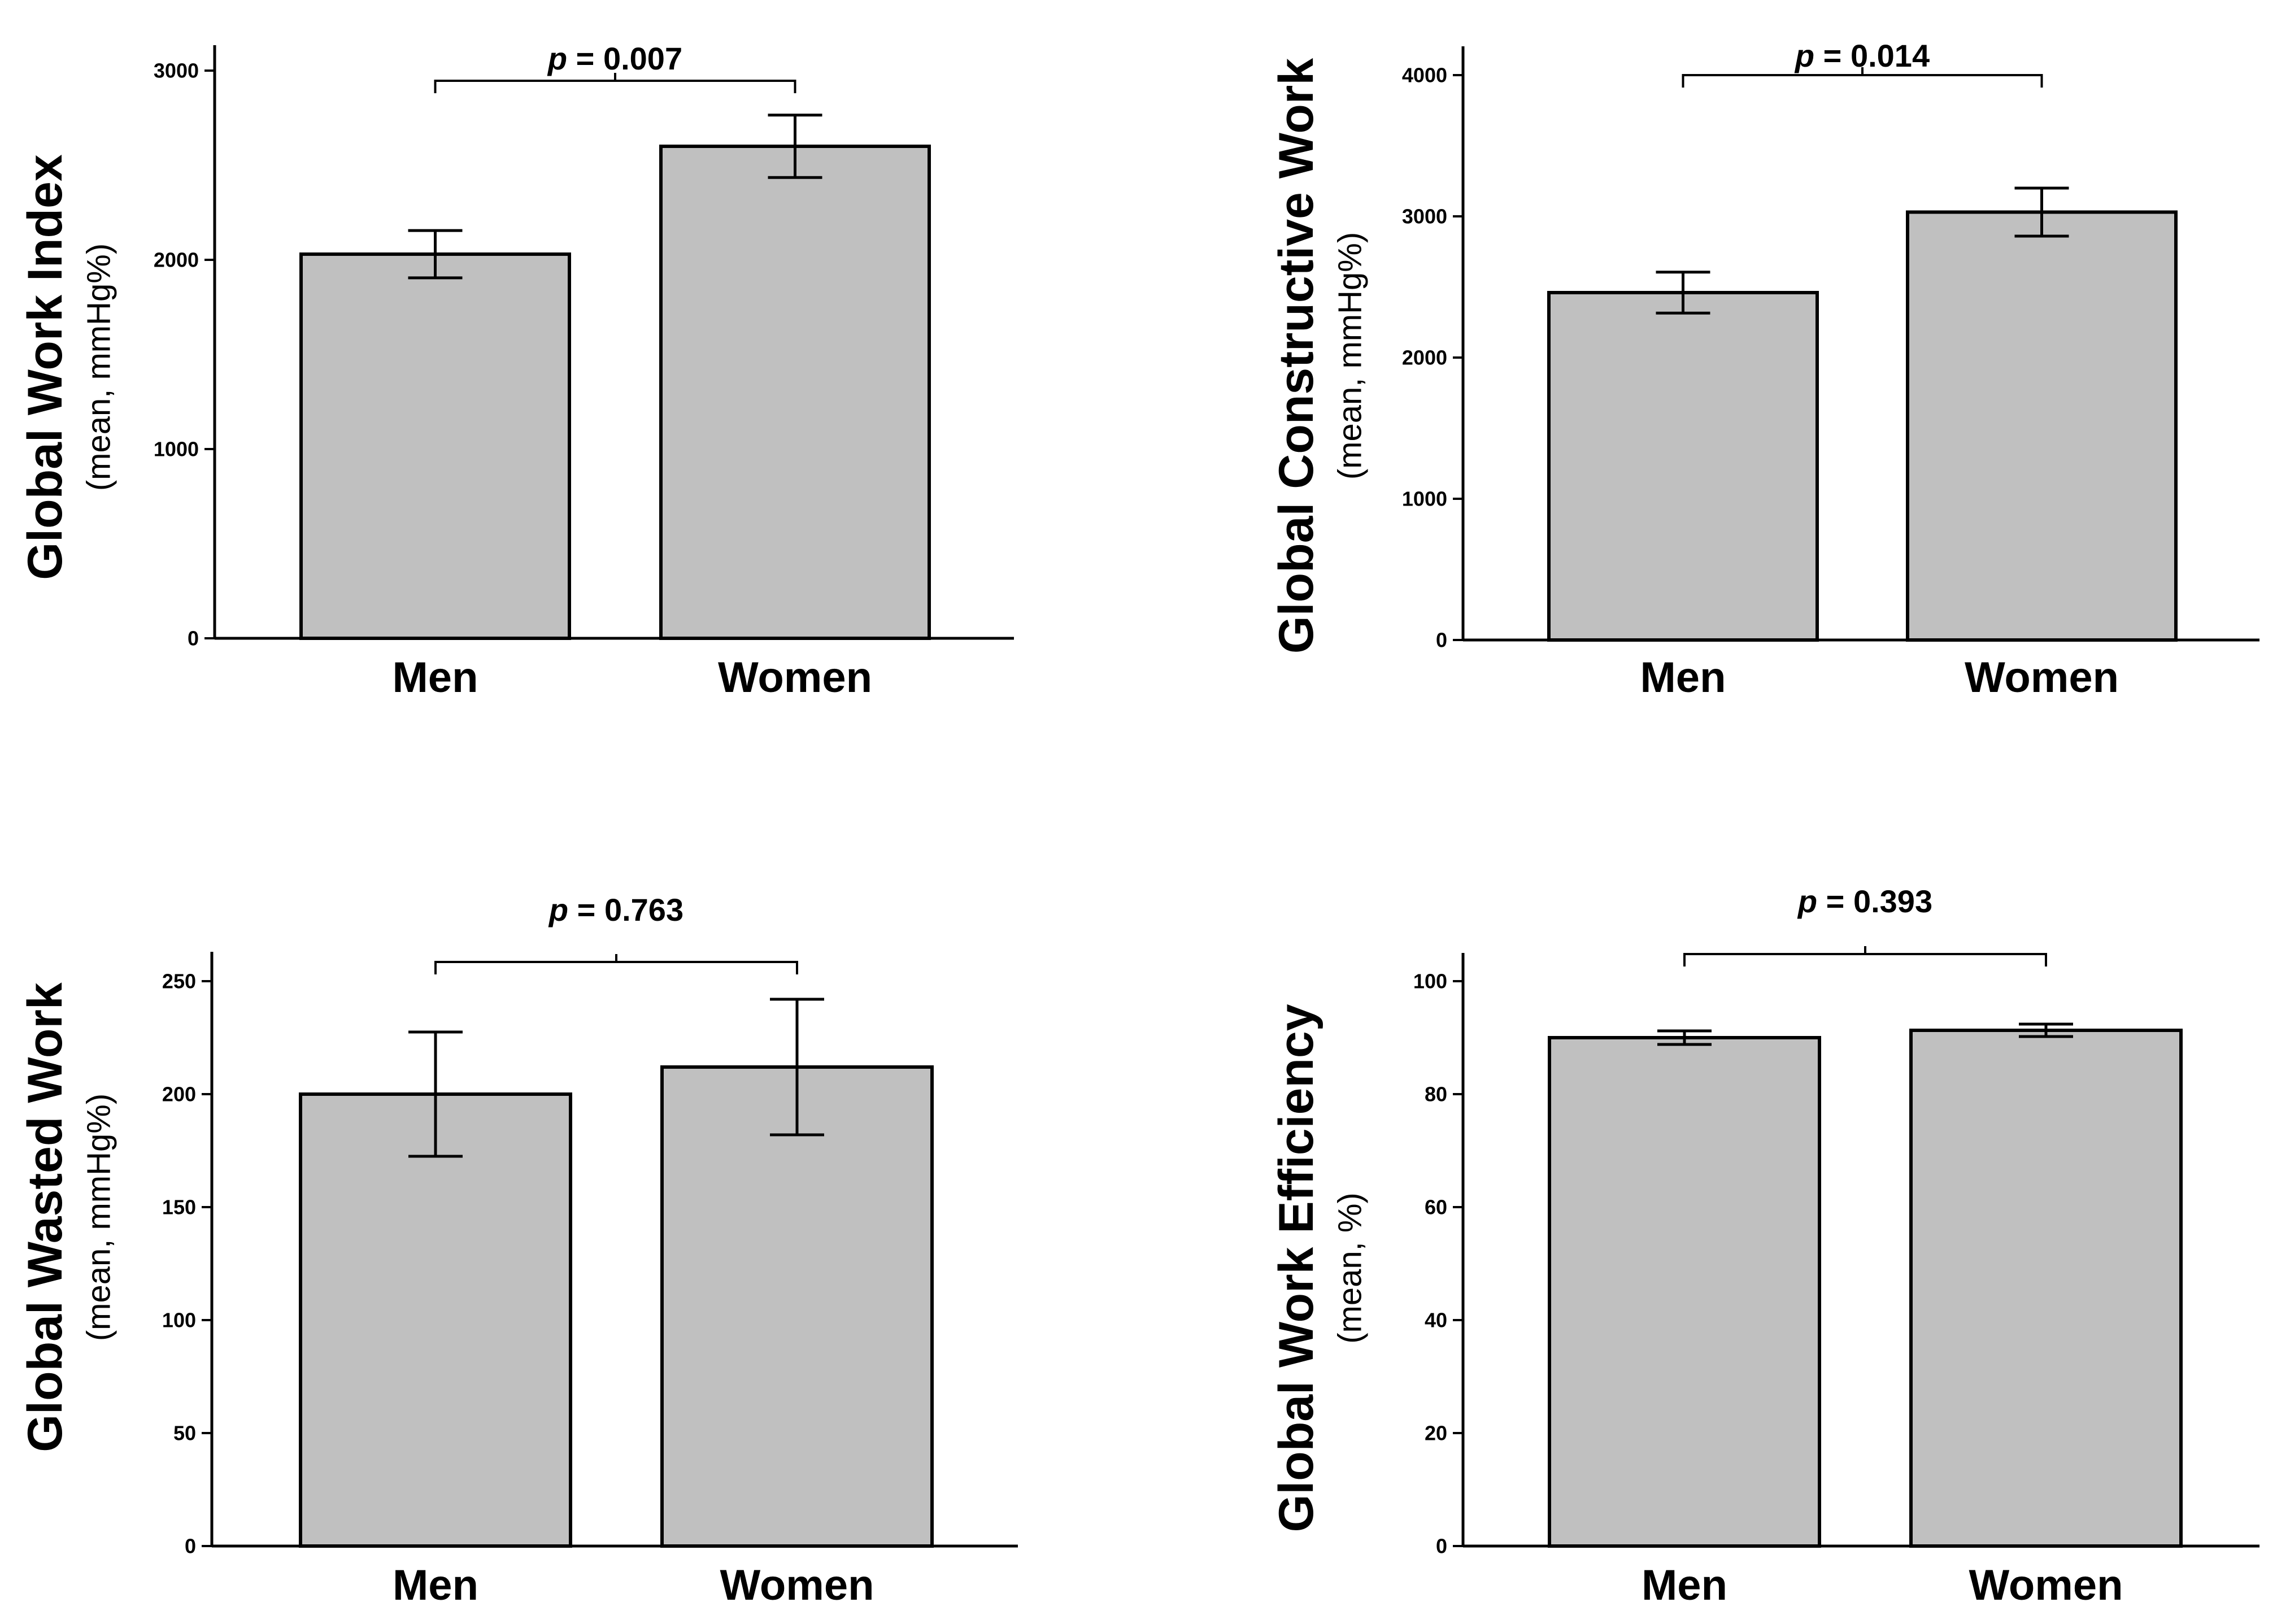 The height and width of the screenshot is (1624, 2277). I want to click on y-axis-title: Global Work Efficiency, so click(1296, 1268).